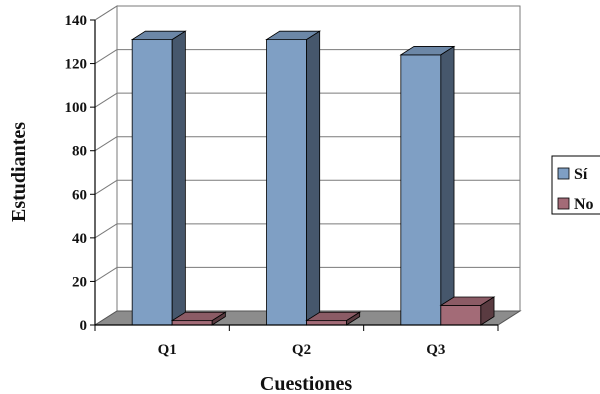 This screenshot has height=394, width=600. What do you see at coordinates (79, 195) in the screenshot?
I see `y-tick-label: 60` at bounding box center [79, 195].